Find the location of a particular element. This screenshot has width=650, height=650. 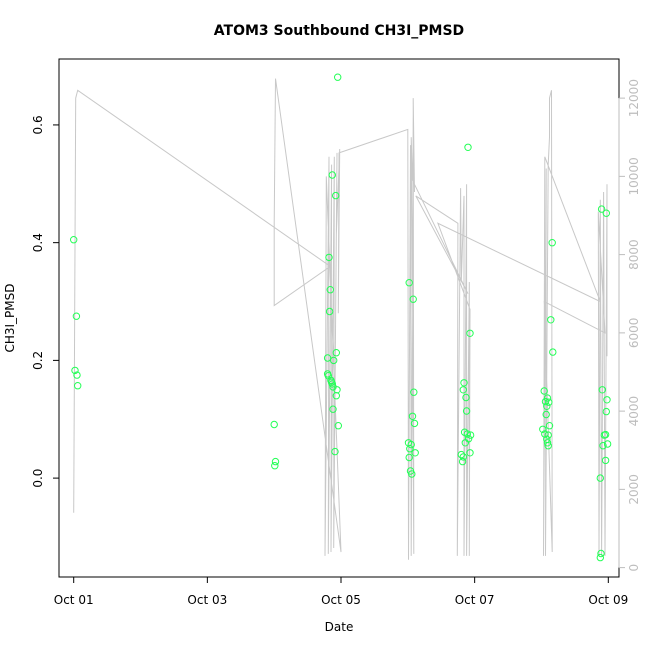

y2-tick-label: 0 is located at coordinates (634, 568).